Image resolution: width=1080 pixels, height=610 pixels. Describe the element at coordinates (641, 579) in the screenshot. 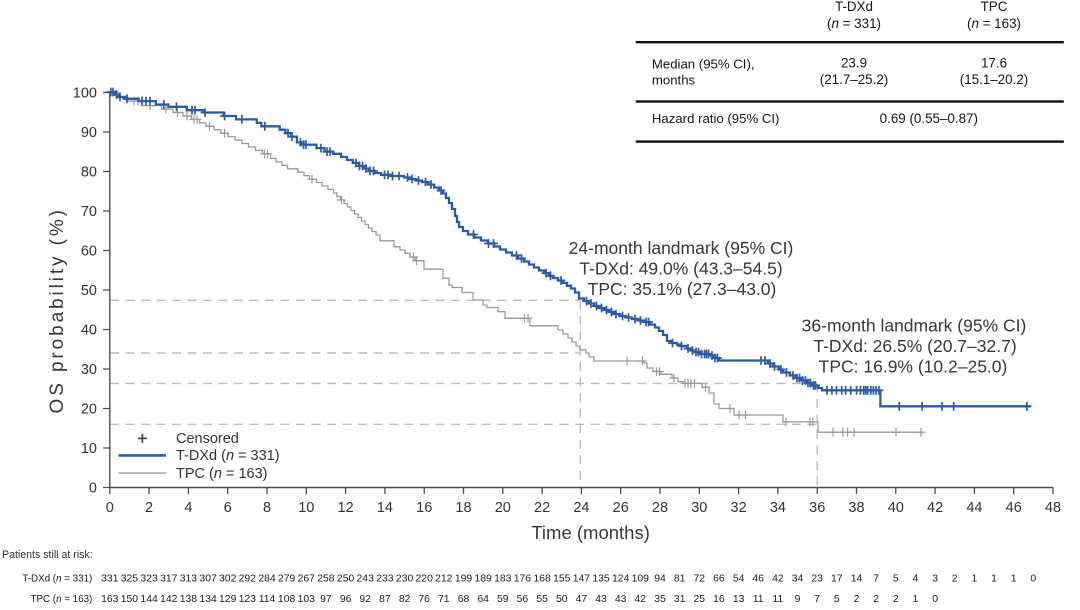

I see `svg-text: 109` at that location.